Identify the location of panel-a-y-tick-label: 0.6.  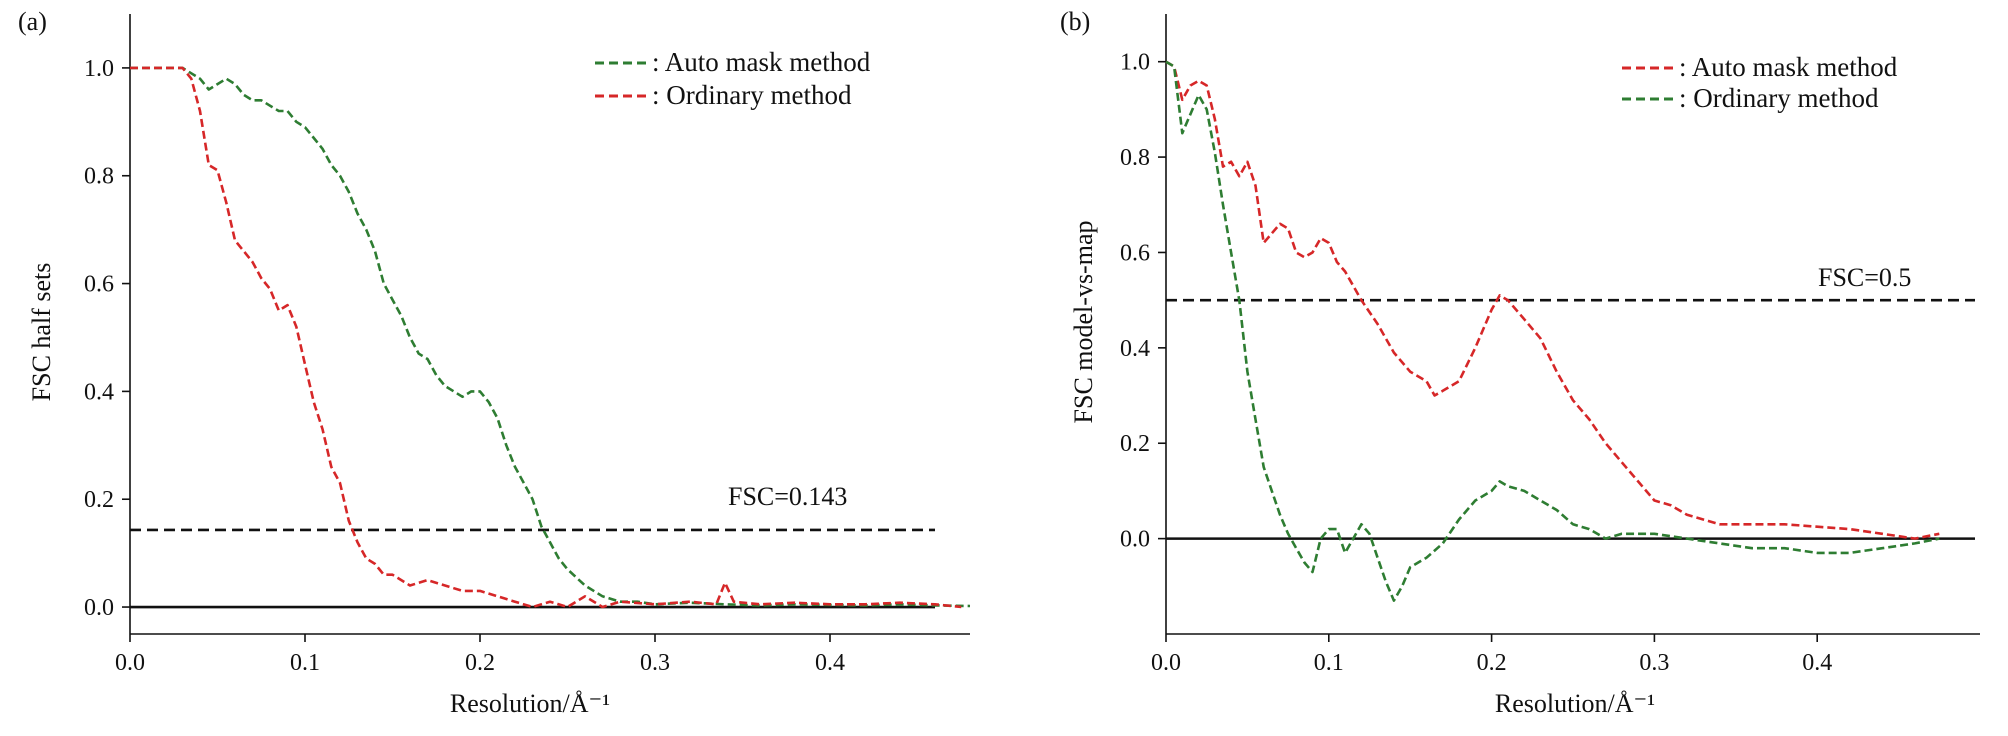
(99, 285).